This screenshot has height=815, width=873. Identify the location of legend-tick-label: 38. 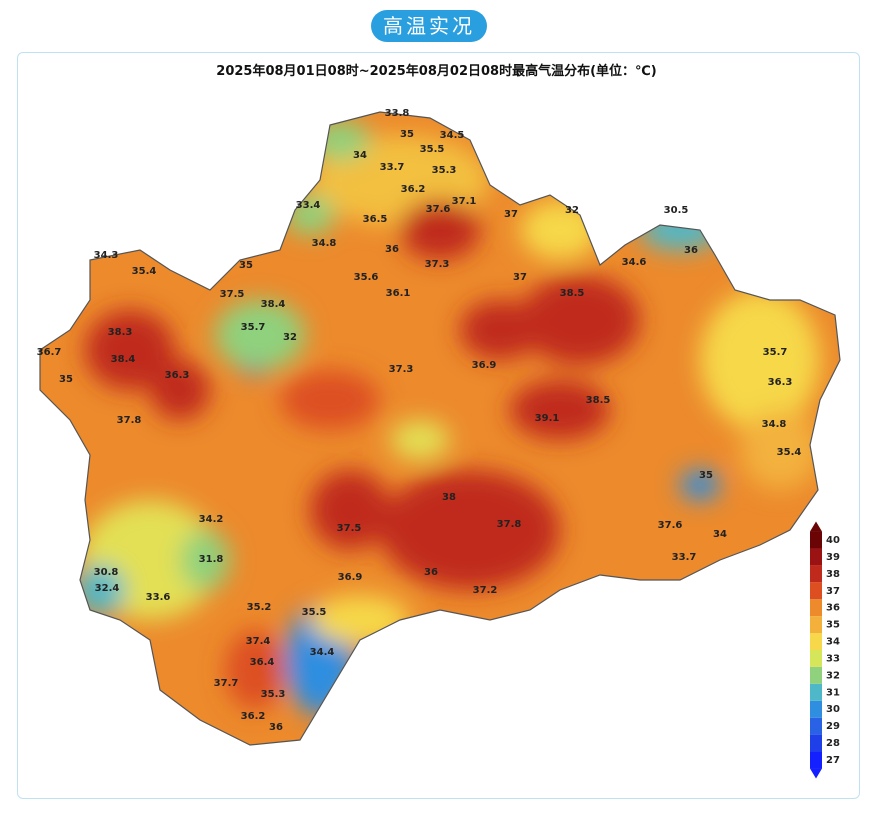
(833, 574).